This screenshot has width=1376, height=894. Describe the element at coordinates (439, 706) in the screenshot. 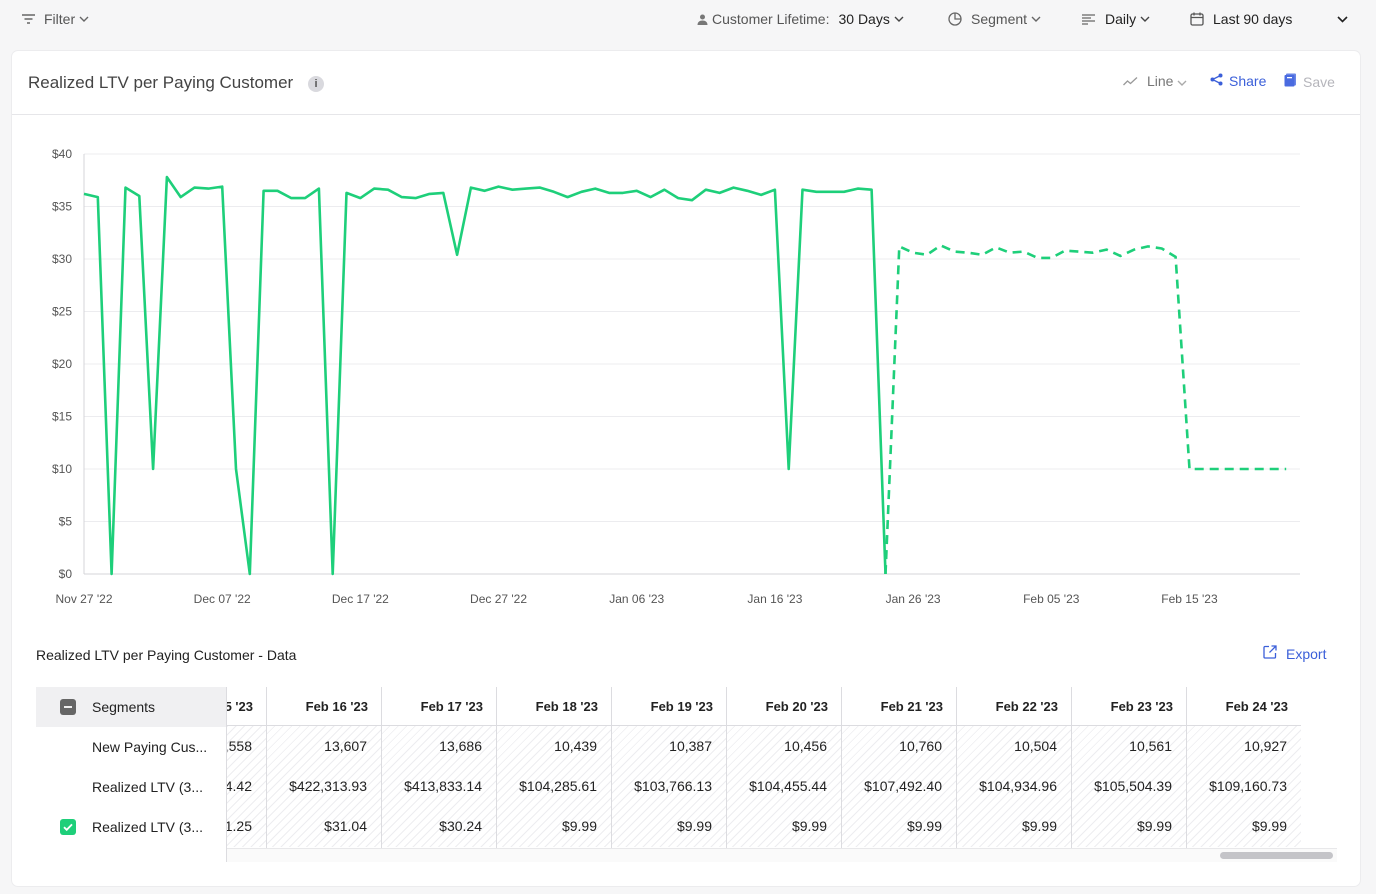

I see `column-header: Feb 17 '23` at that location.